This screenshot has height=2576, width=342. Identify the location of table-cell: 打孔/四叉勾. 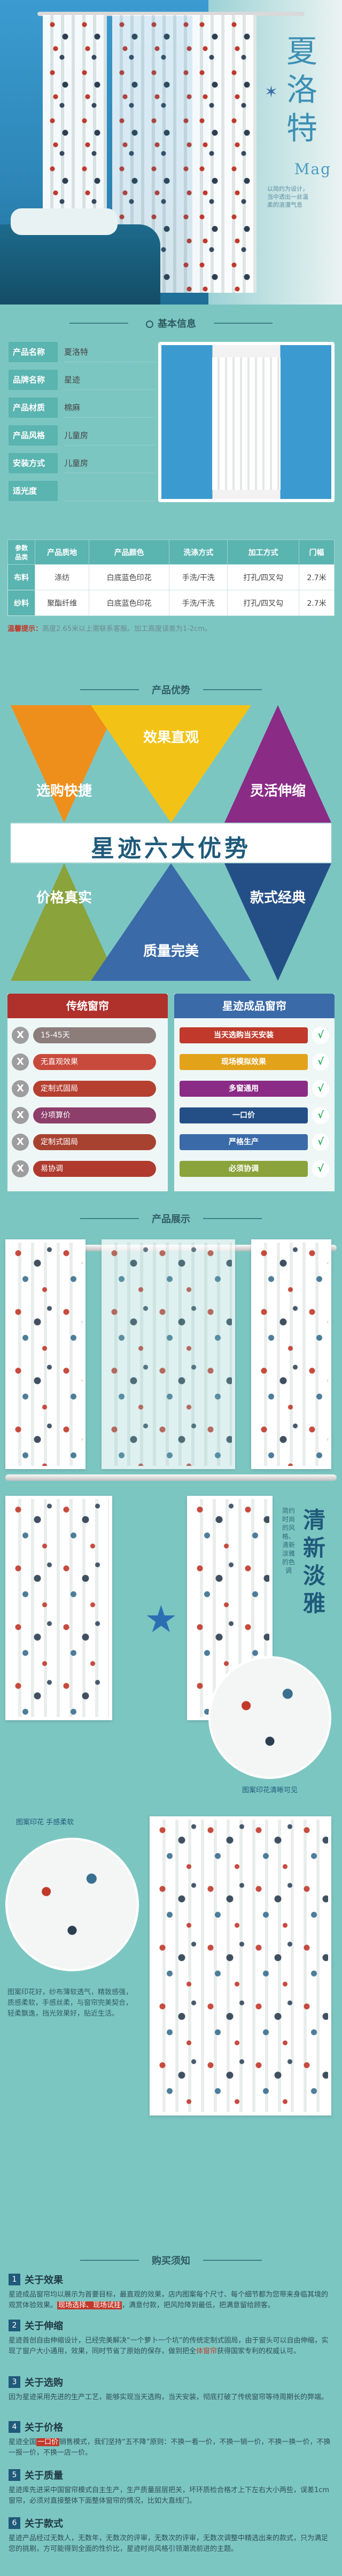
(263, 603).